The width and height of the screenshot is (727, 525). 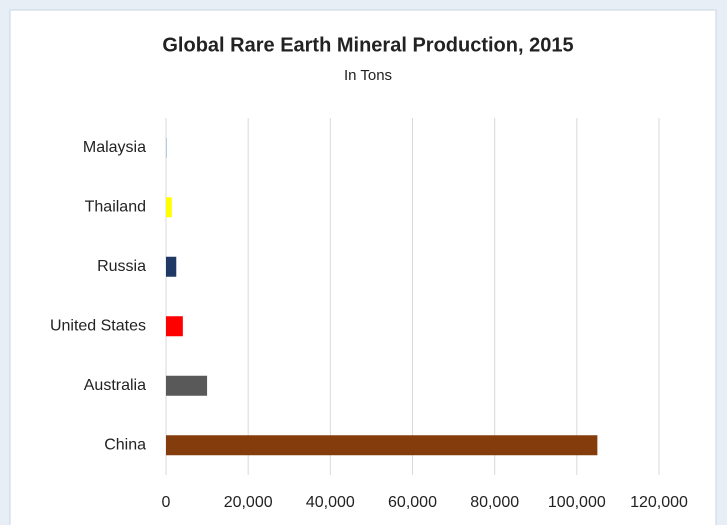 I want to click on y-tick-label: Australia, so click(x=115, y=385).